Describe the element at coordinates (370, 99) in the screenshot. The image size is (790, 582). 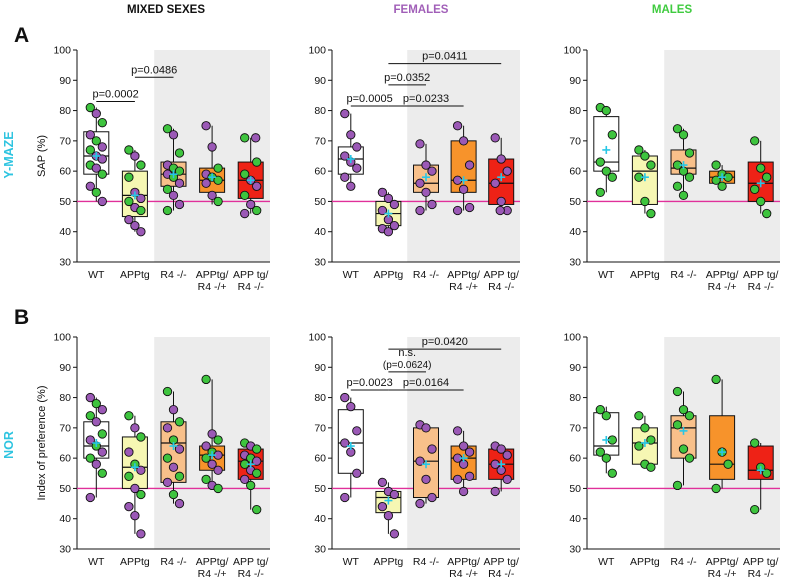
I see `significance-label: p=0.0005` at that location.